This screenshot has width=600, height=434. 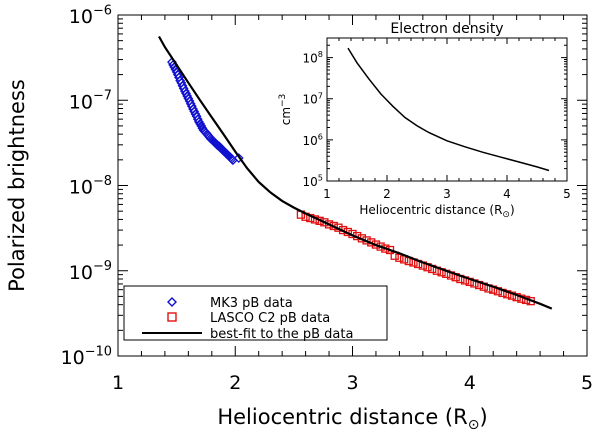 What do you see at coordinates (567, 194) in the screenshot?
I see `inset-x-tick-label: 5` at bounding box center [567, 194].